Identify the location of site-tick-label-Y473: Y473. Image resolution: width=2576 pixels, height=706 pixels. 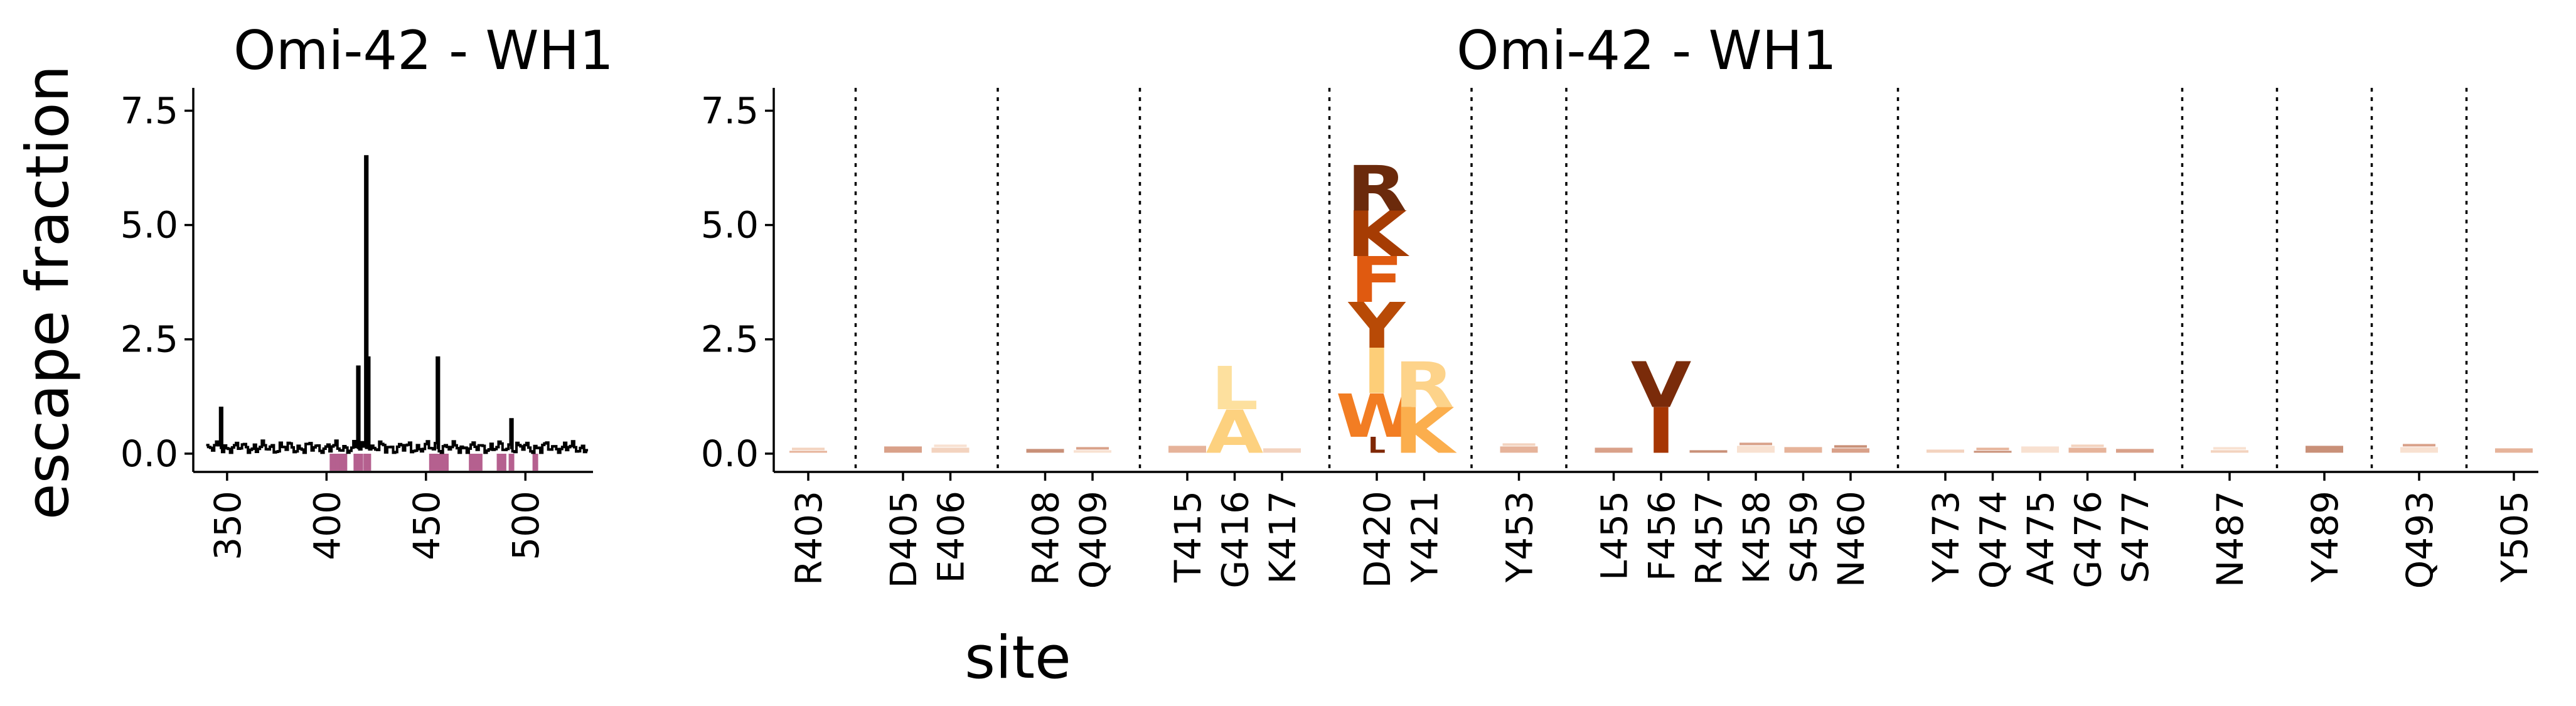
(1946, 537).